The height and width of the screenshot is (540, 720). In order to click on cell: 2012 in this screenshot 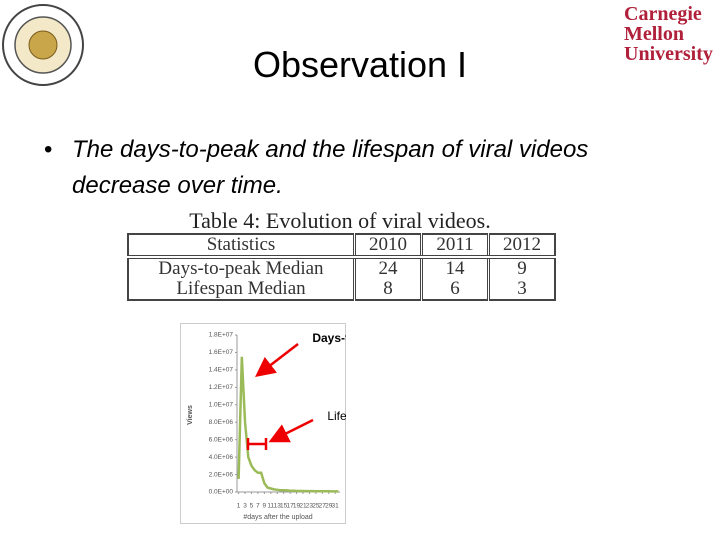, I will do `click(521, 246)`.